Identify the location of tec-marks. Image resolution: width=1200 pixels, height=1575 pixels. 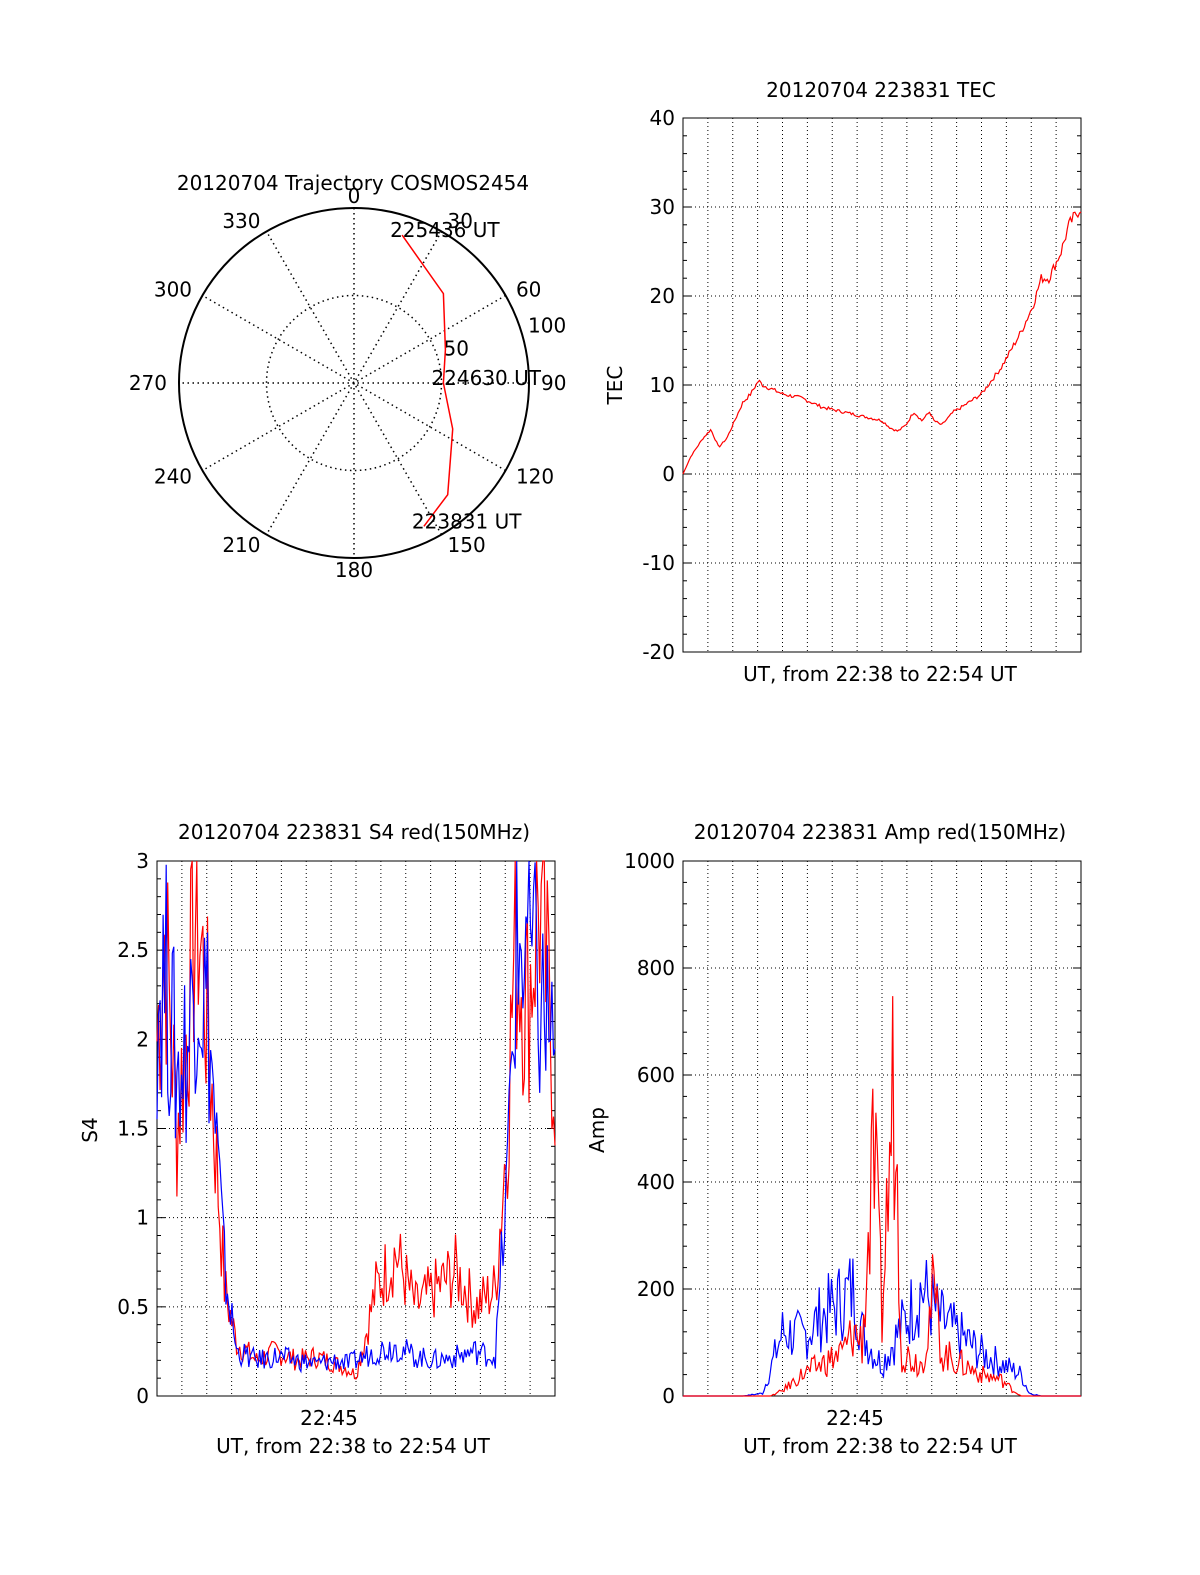
(882, 343).